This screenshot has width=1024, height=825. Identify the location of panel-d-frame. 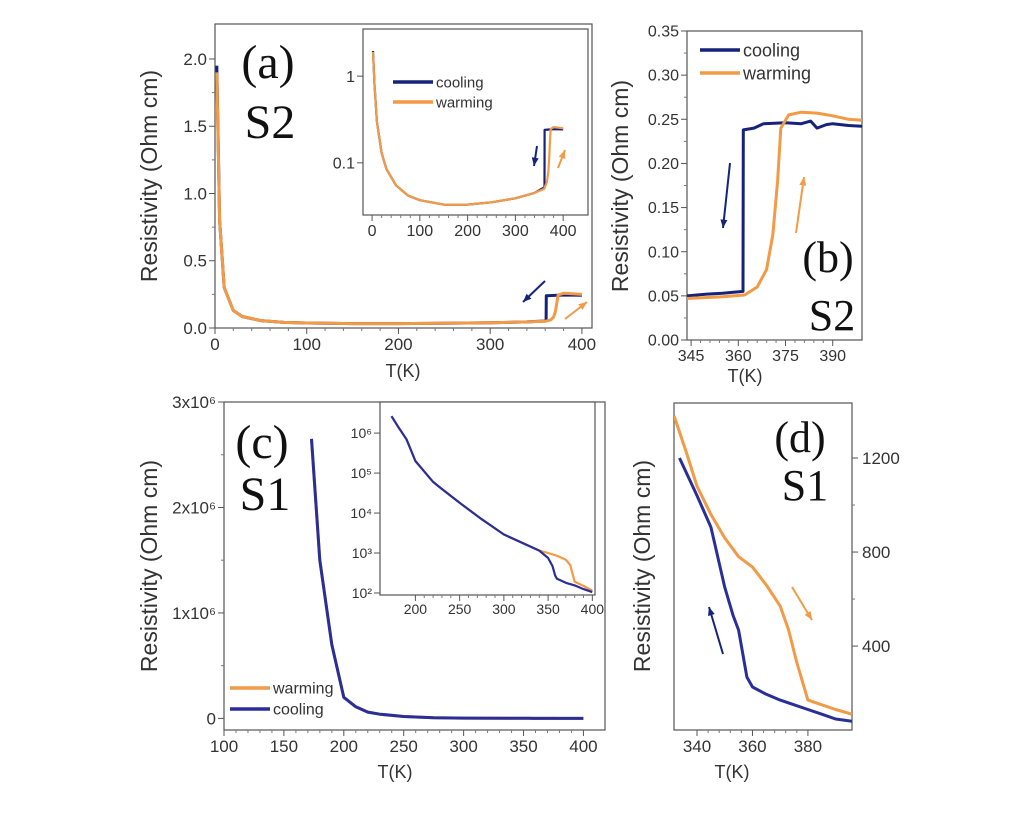
(763, 566).